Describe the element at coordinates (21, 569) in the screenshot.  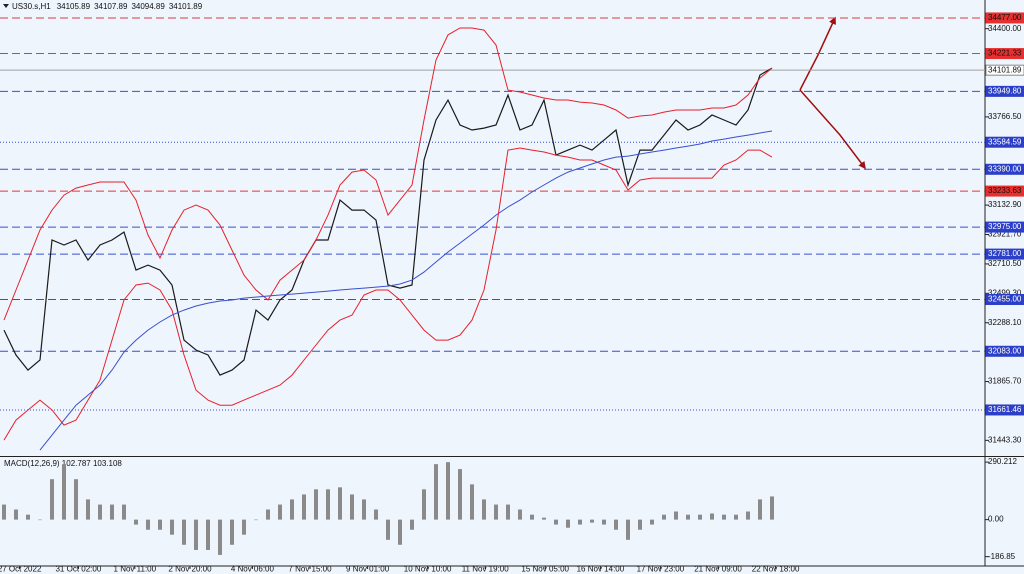
I see `x-tick-label: 27 Oct 2022` at that location.